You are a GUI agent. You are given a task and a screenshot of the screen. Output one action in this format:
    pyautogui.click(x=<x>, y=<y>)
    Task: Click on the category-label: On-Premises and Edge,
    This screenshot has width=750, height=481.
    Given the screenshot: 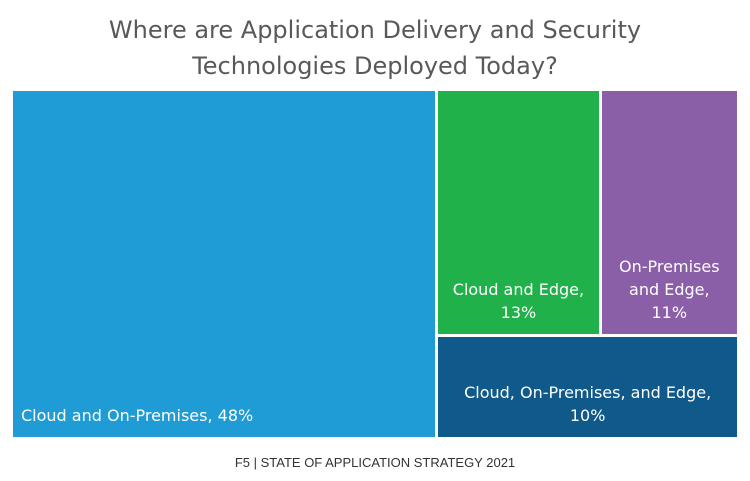 What is the action you would take?
    pyautogui.click(x=669, y=277)
    